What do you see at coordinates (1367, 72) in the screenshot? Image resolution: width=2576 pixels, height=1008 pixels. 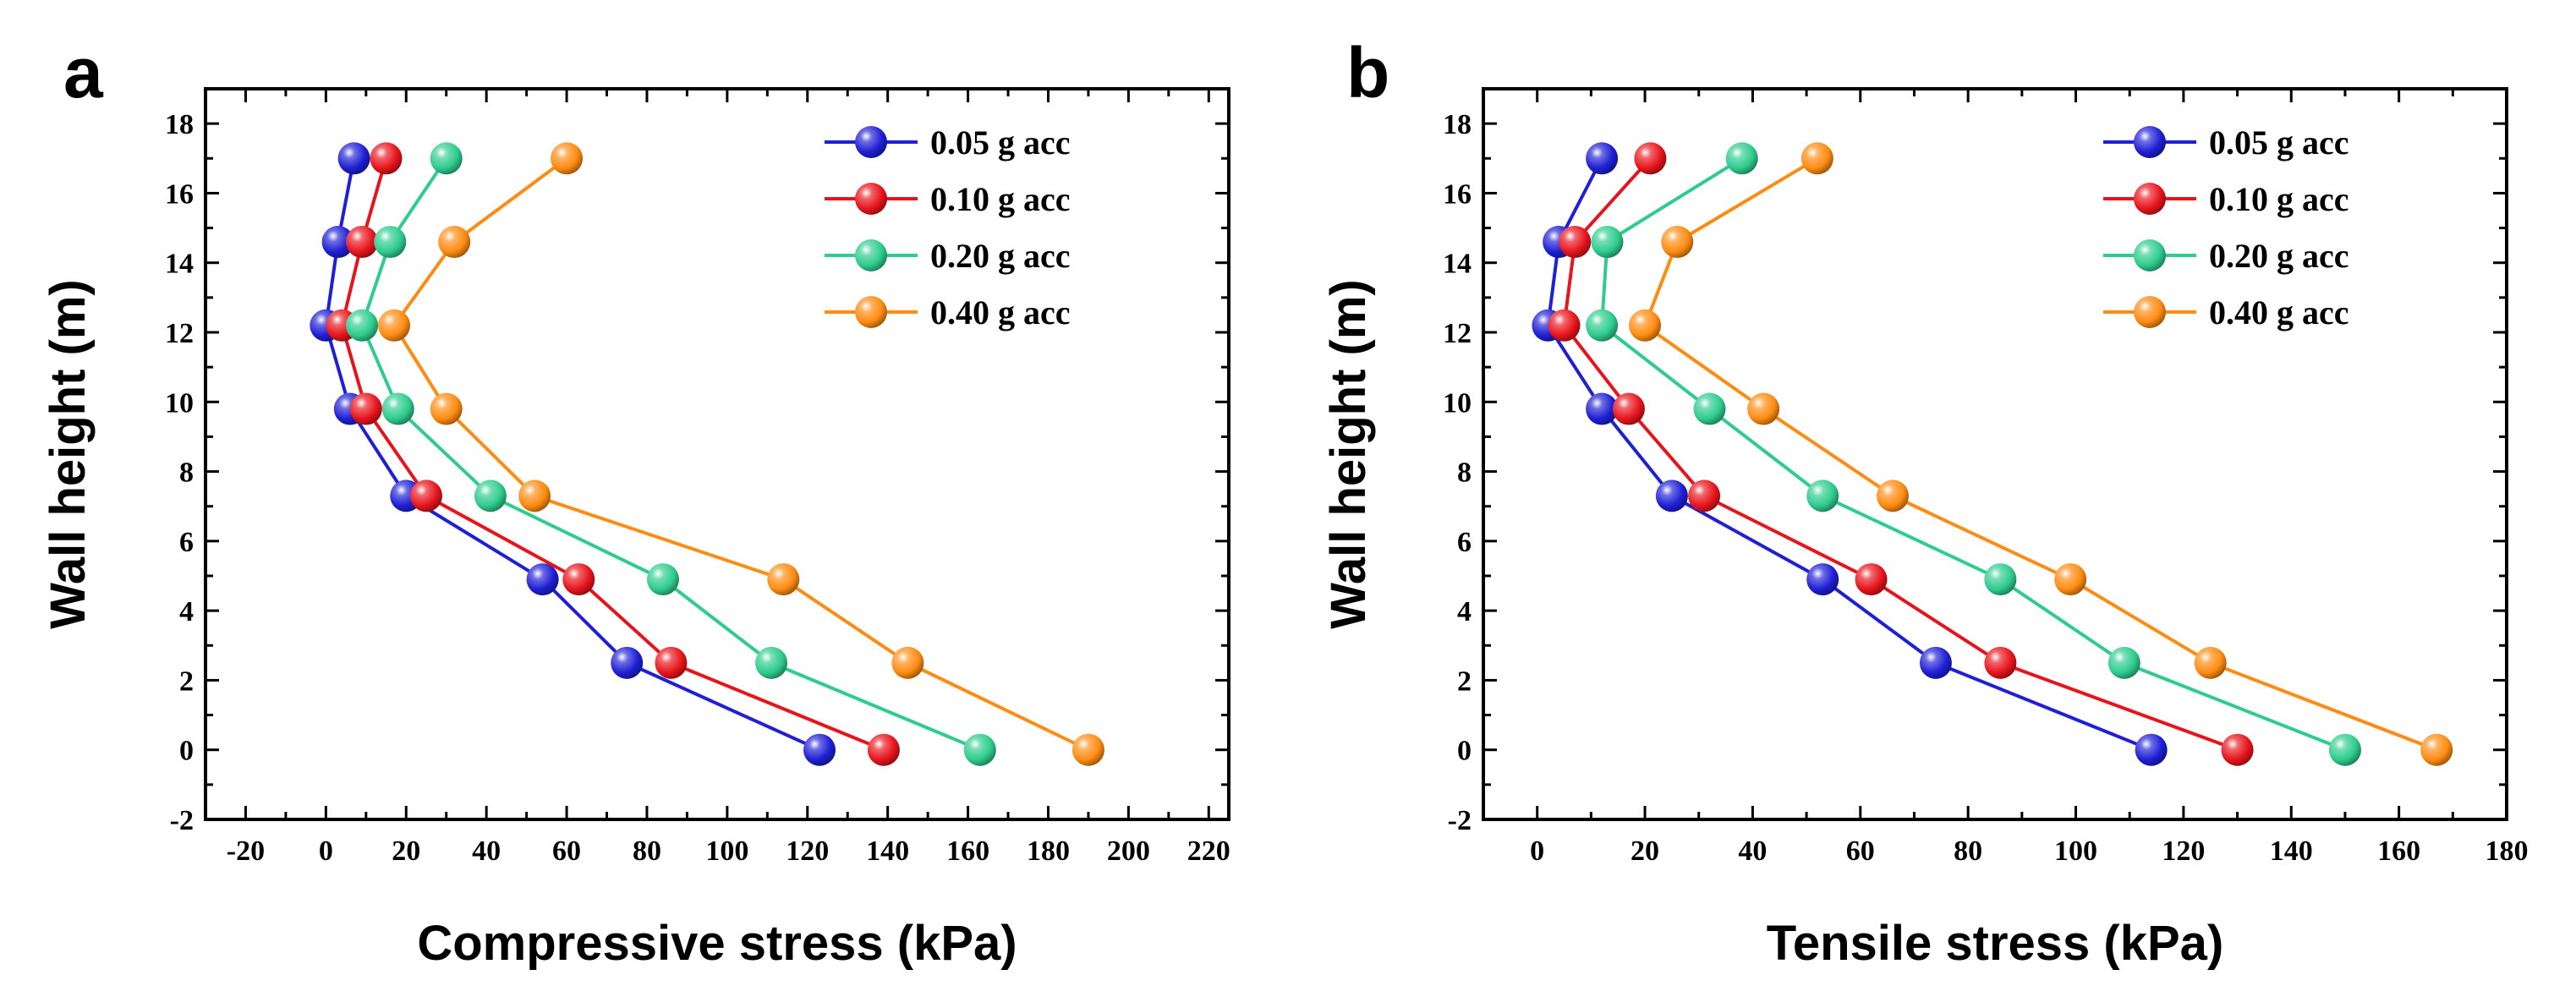 I see `panel-label: b` at bounding box center [1367, 72].